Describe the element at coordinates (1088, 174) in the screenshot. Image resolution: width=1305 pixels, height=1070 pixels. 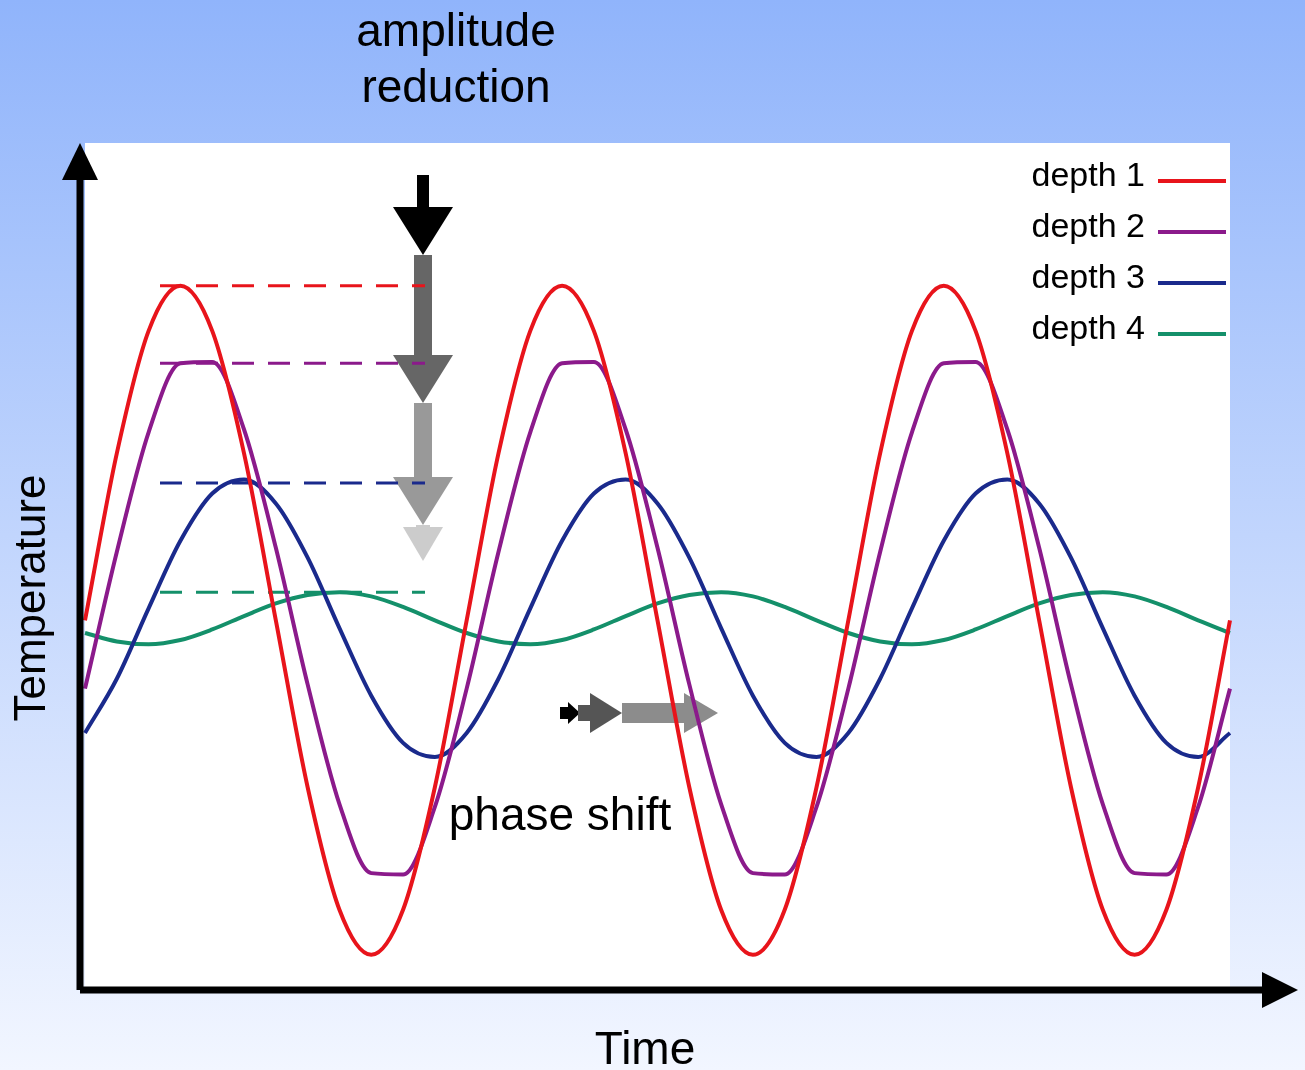
I see `legend-label: depth 1` at that location.